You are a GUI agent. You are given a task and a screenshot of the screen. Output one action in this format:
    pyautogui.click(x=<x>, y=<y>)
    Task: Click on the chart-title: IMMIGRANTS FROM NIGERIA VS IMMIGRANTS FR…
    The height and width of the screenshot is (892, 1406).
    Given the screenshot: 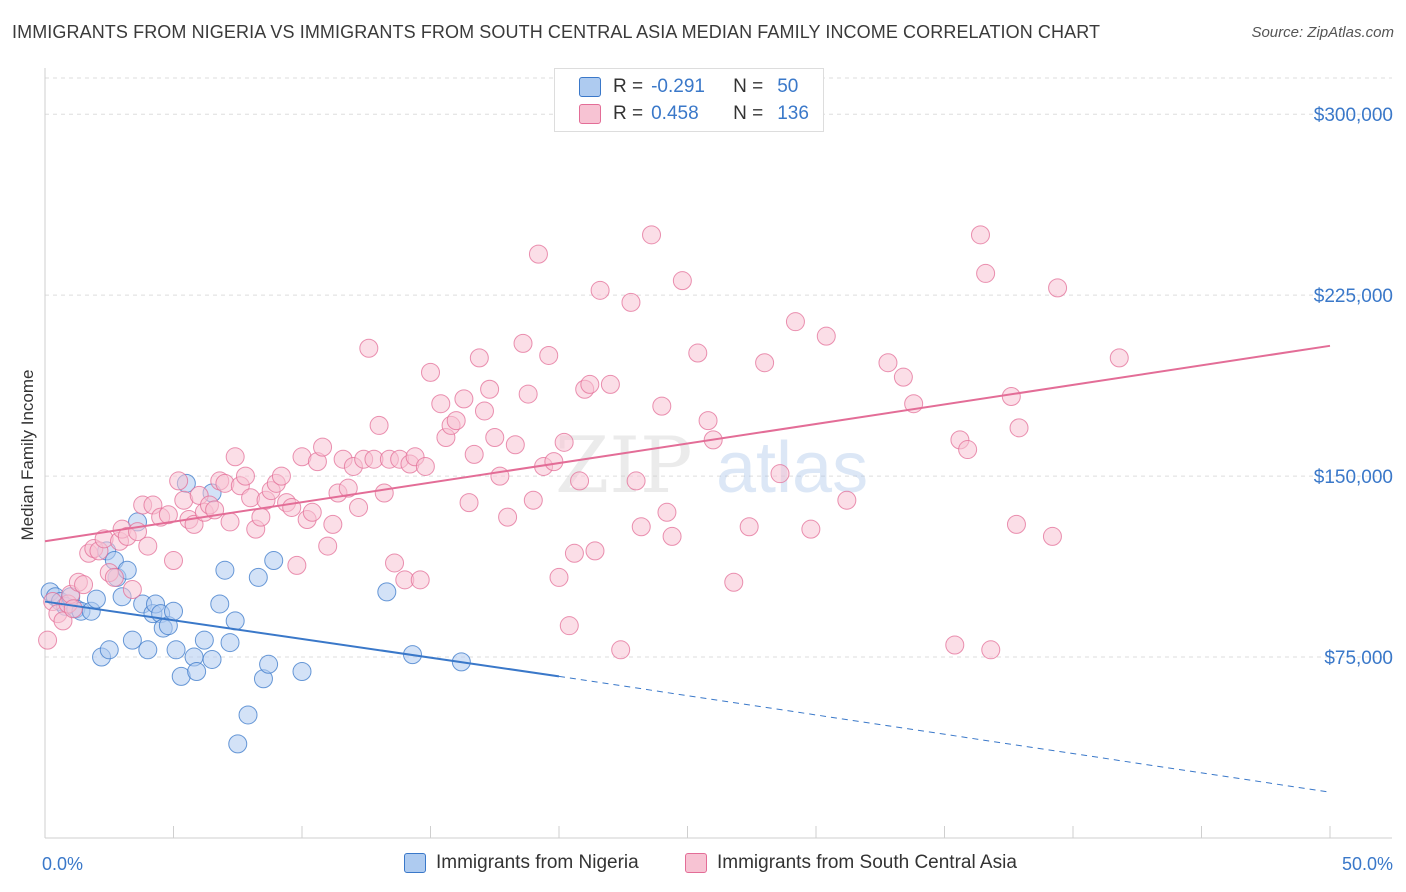 What is the action you would take?
    pyautogui.click(x=556, y=32)
    